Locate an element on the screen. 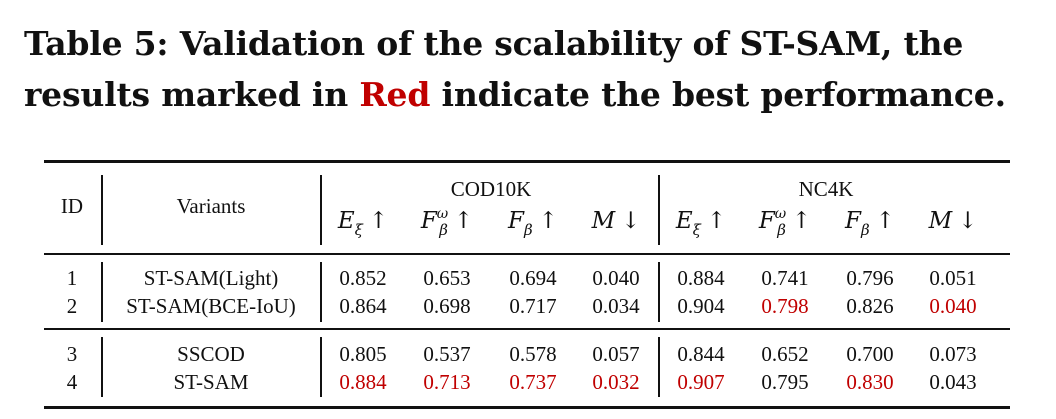 This screenshot has height=419, width=1056. table-cell: 0.904 is located at coordinates (701, 306).